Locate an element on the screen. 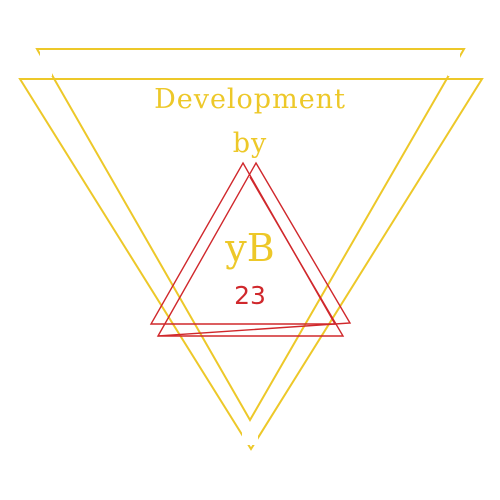 The image size is (500, 500). red-triangle-inner is located at coordinates (251, 256).